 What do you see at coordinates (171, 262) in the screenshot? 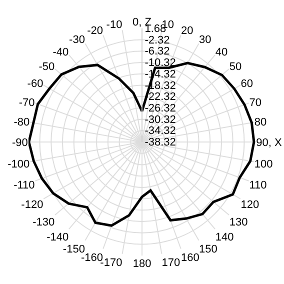
I see `spoke-label: 170` at bounding box center [171, 262].